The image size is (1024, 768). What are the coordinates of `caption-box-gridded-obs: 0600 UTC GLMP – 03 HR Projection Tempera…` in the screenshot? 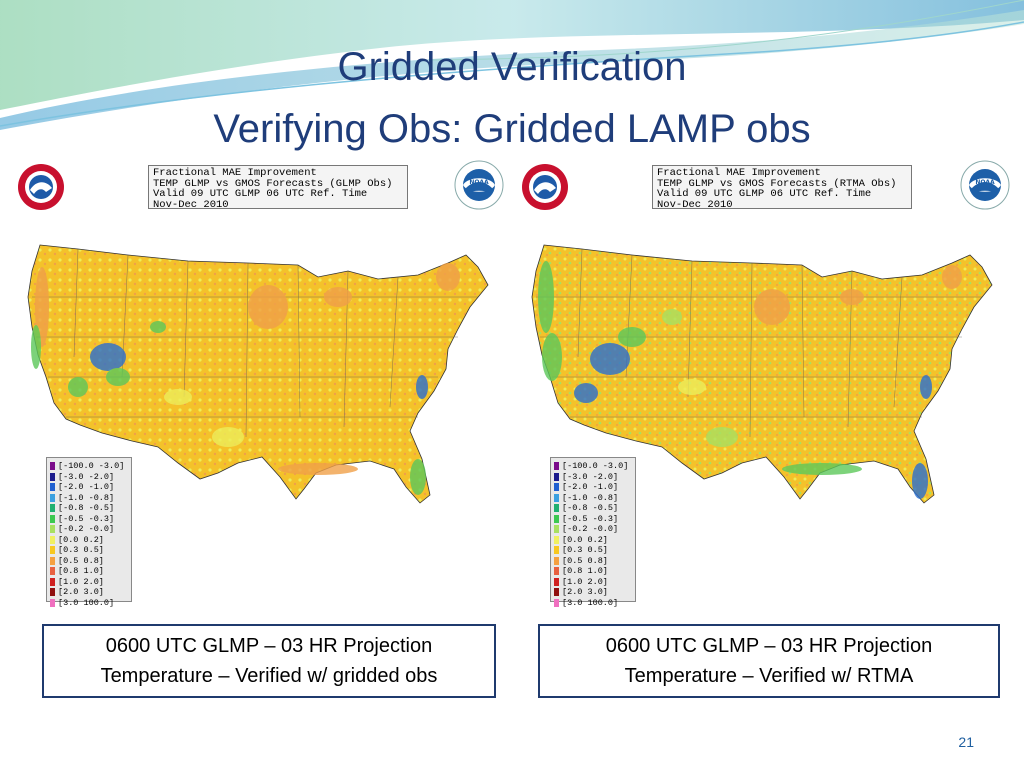 It's located at (269, 661).